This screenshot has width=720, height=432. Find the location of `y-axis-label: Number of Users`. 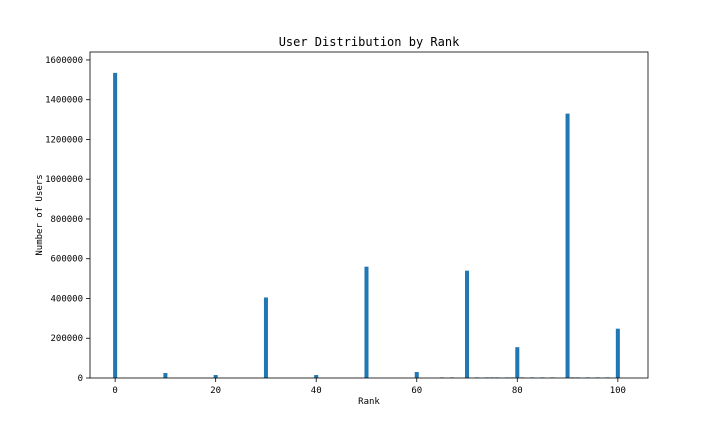

y-axis-label: Number of Users is located at coordinates (40, 214).